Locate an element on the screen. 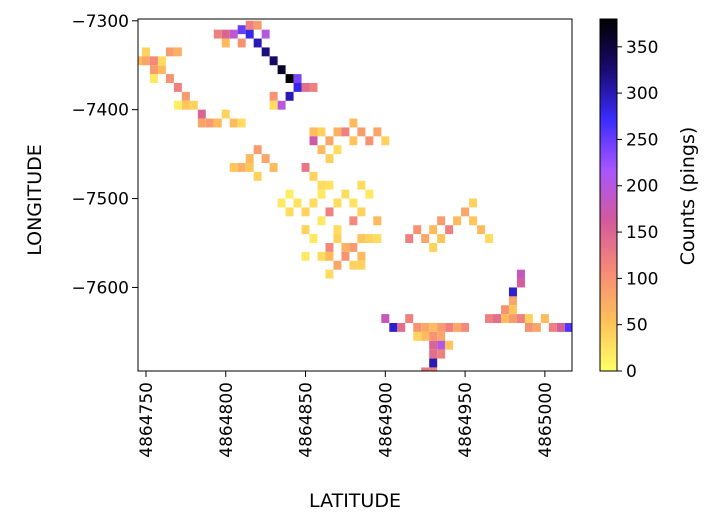 Image resolution: width=712 pixels, height=522 pixels. x-tick-label: 4864850 is located at coordinates (307, 420).